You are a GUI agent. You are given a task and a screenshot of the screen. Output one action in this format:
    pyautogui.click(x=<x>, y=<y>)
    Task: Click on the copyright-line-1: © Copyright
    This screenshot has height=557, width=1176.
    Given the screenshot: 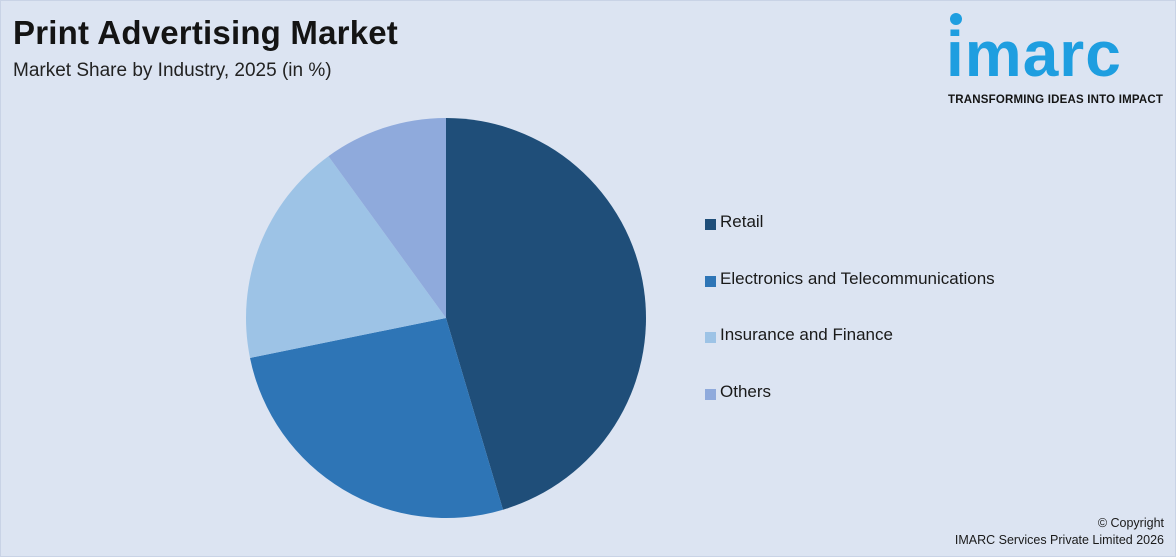 What is the action you would take?
    pyautogui.click(x=1130, y=523)
    